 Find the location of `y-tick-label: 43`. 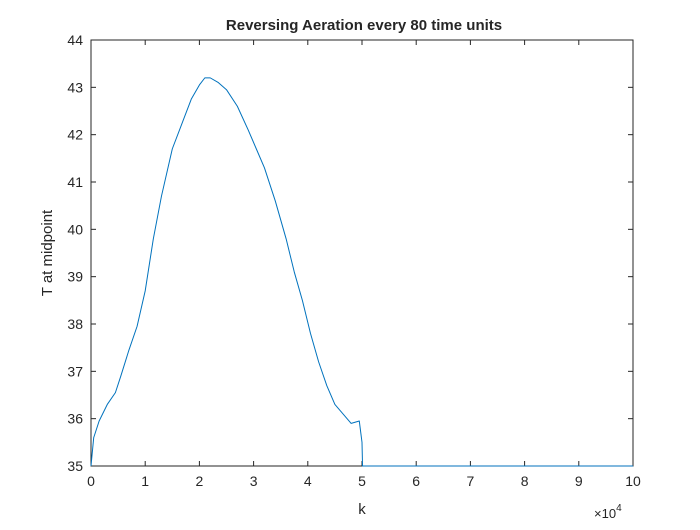

y-tick-label: 43 is located at coordinates (75, 87).